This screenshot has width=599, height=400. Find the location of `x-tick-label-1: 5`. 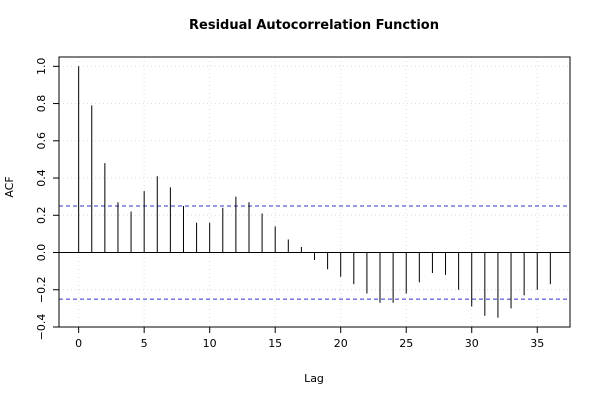

x-tick-label-1: 5 is located at coordinates (144, 343).